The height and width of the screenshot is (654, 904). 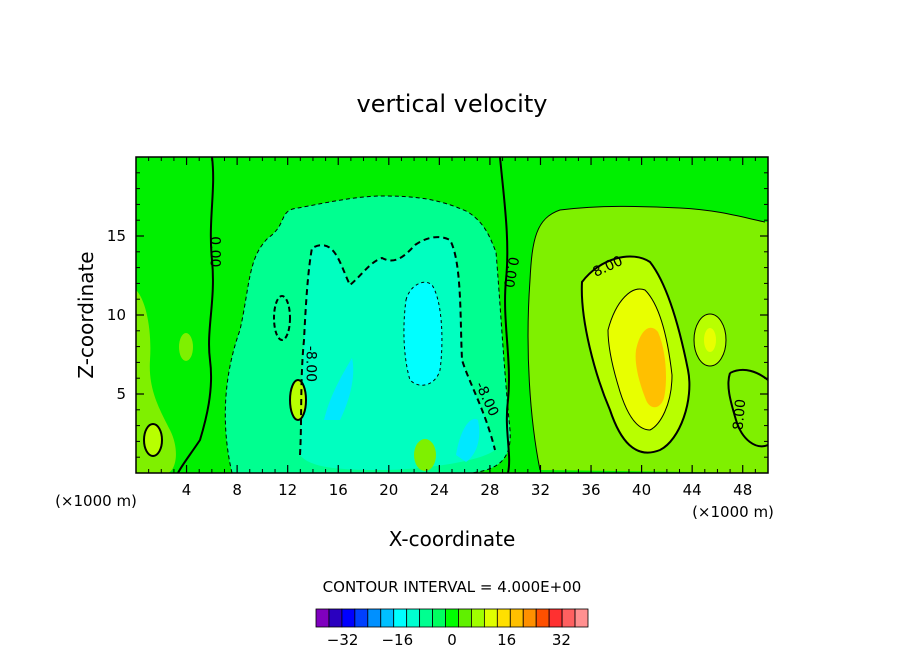 What do you see at coordinates (116, 315) in the screenshot?
I see `y-tick-label: 10` at bounding box center [116, 315].